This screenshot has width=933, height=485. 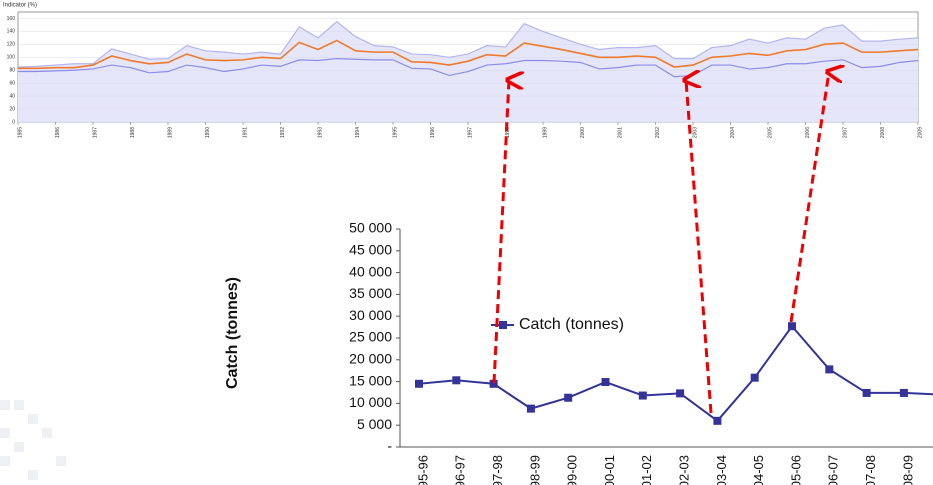 I want to click on y-tick-label: 100, so click(x=11, y=58).